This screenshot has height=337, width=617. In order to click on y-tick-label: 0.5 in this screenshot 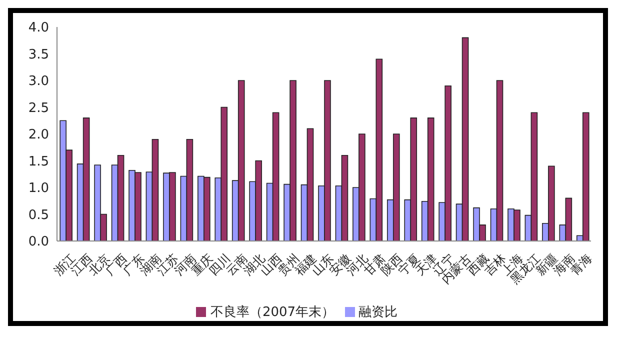, I will do `click(38, 215)`.